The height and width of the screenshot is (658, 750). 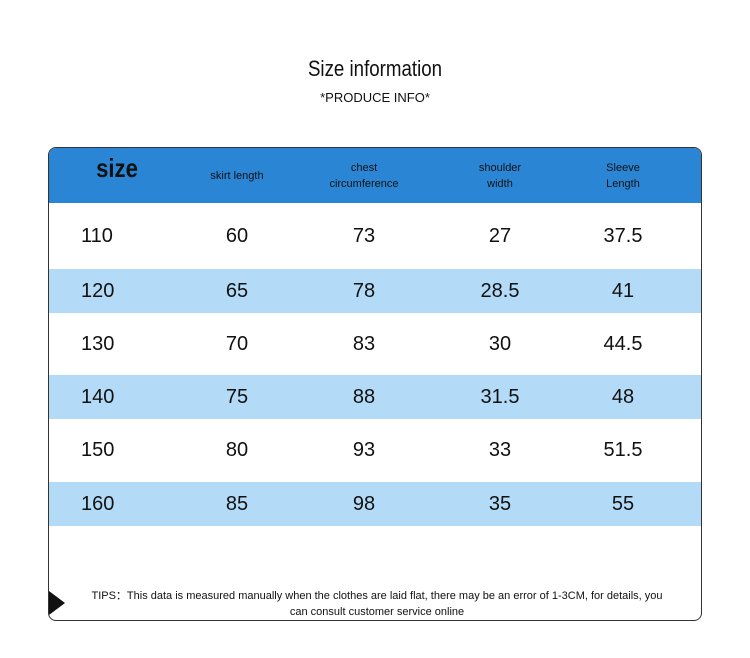 What do you see at coordinates (364, 235) in the screenshot?
I see `table-cell: 73` at bounding box center [364, 235].